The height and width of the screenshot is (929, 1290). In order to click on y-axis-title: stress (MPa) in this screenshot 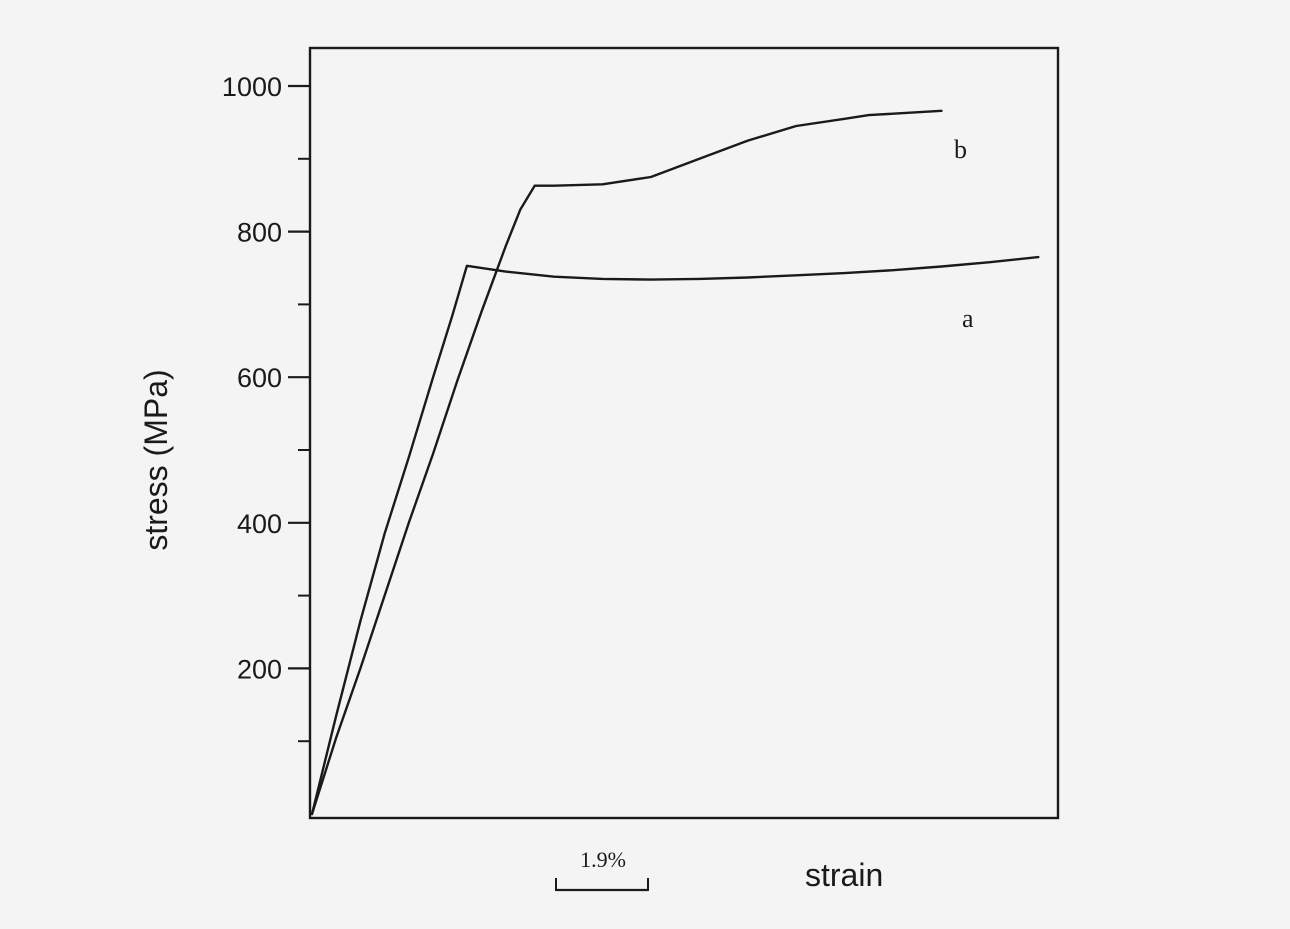, I will do `click(156, 459)`.